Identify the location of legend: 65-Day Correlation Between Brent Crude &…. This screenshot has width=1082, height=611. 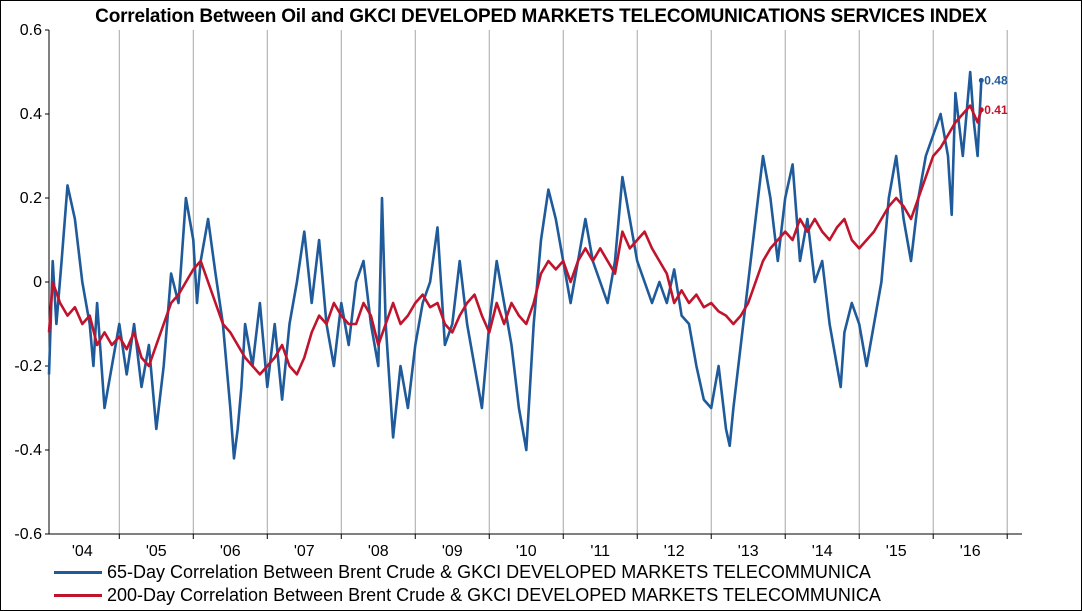
(467, 584).